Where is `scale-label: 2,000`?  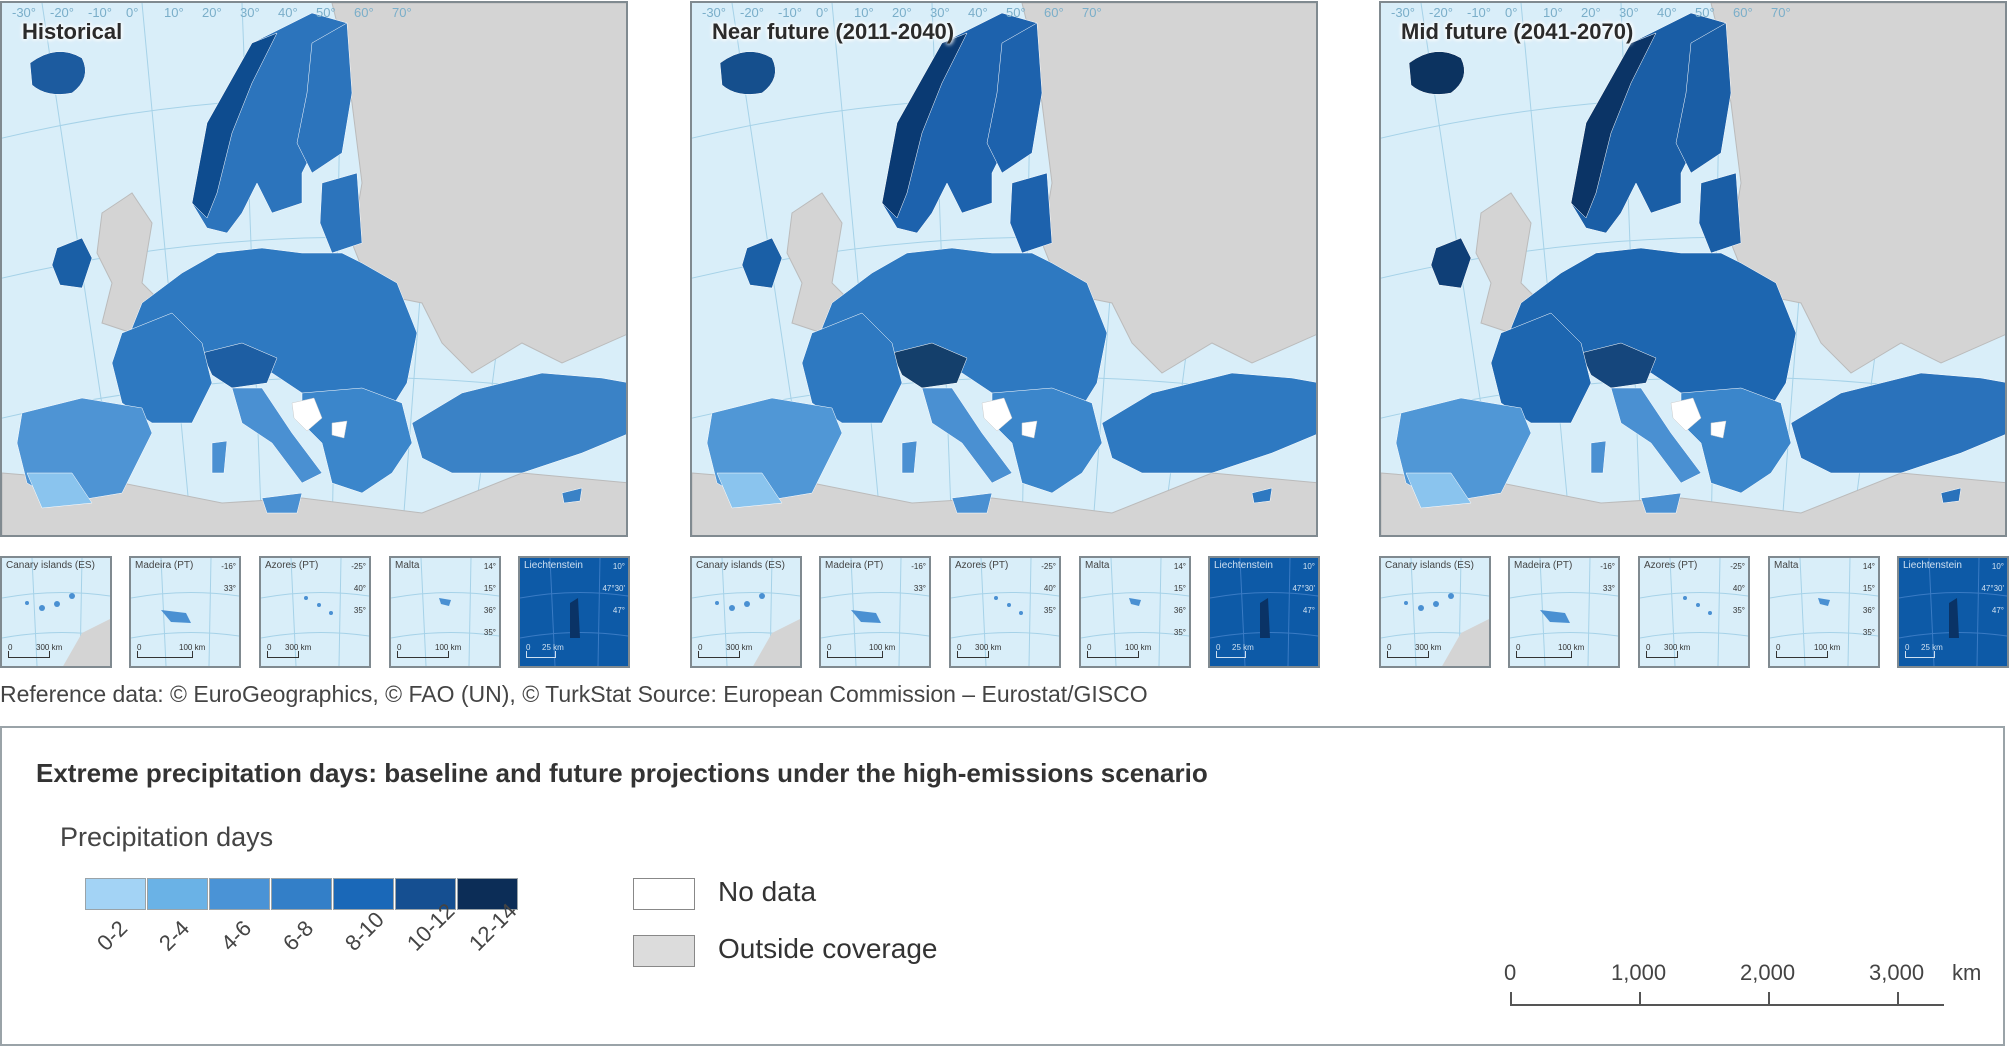 scale-label: 2,000 is located at coordinates (1768, 972).